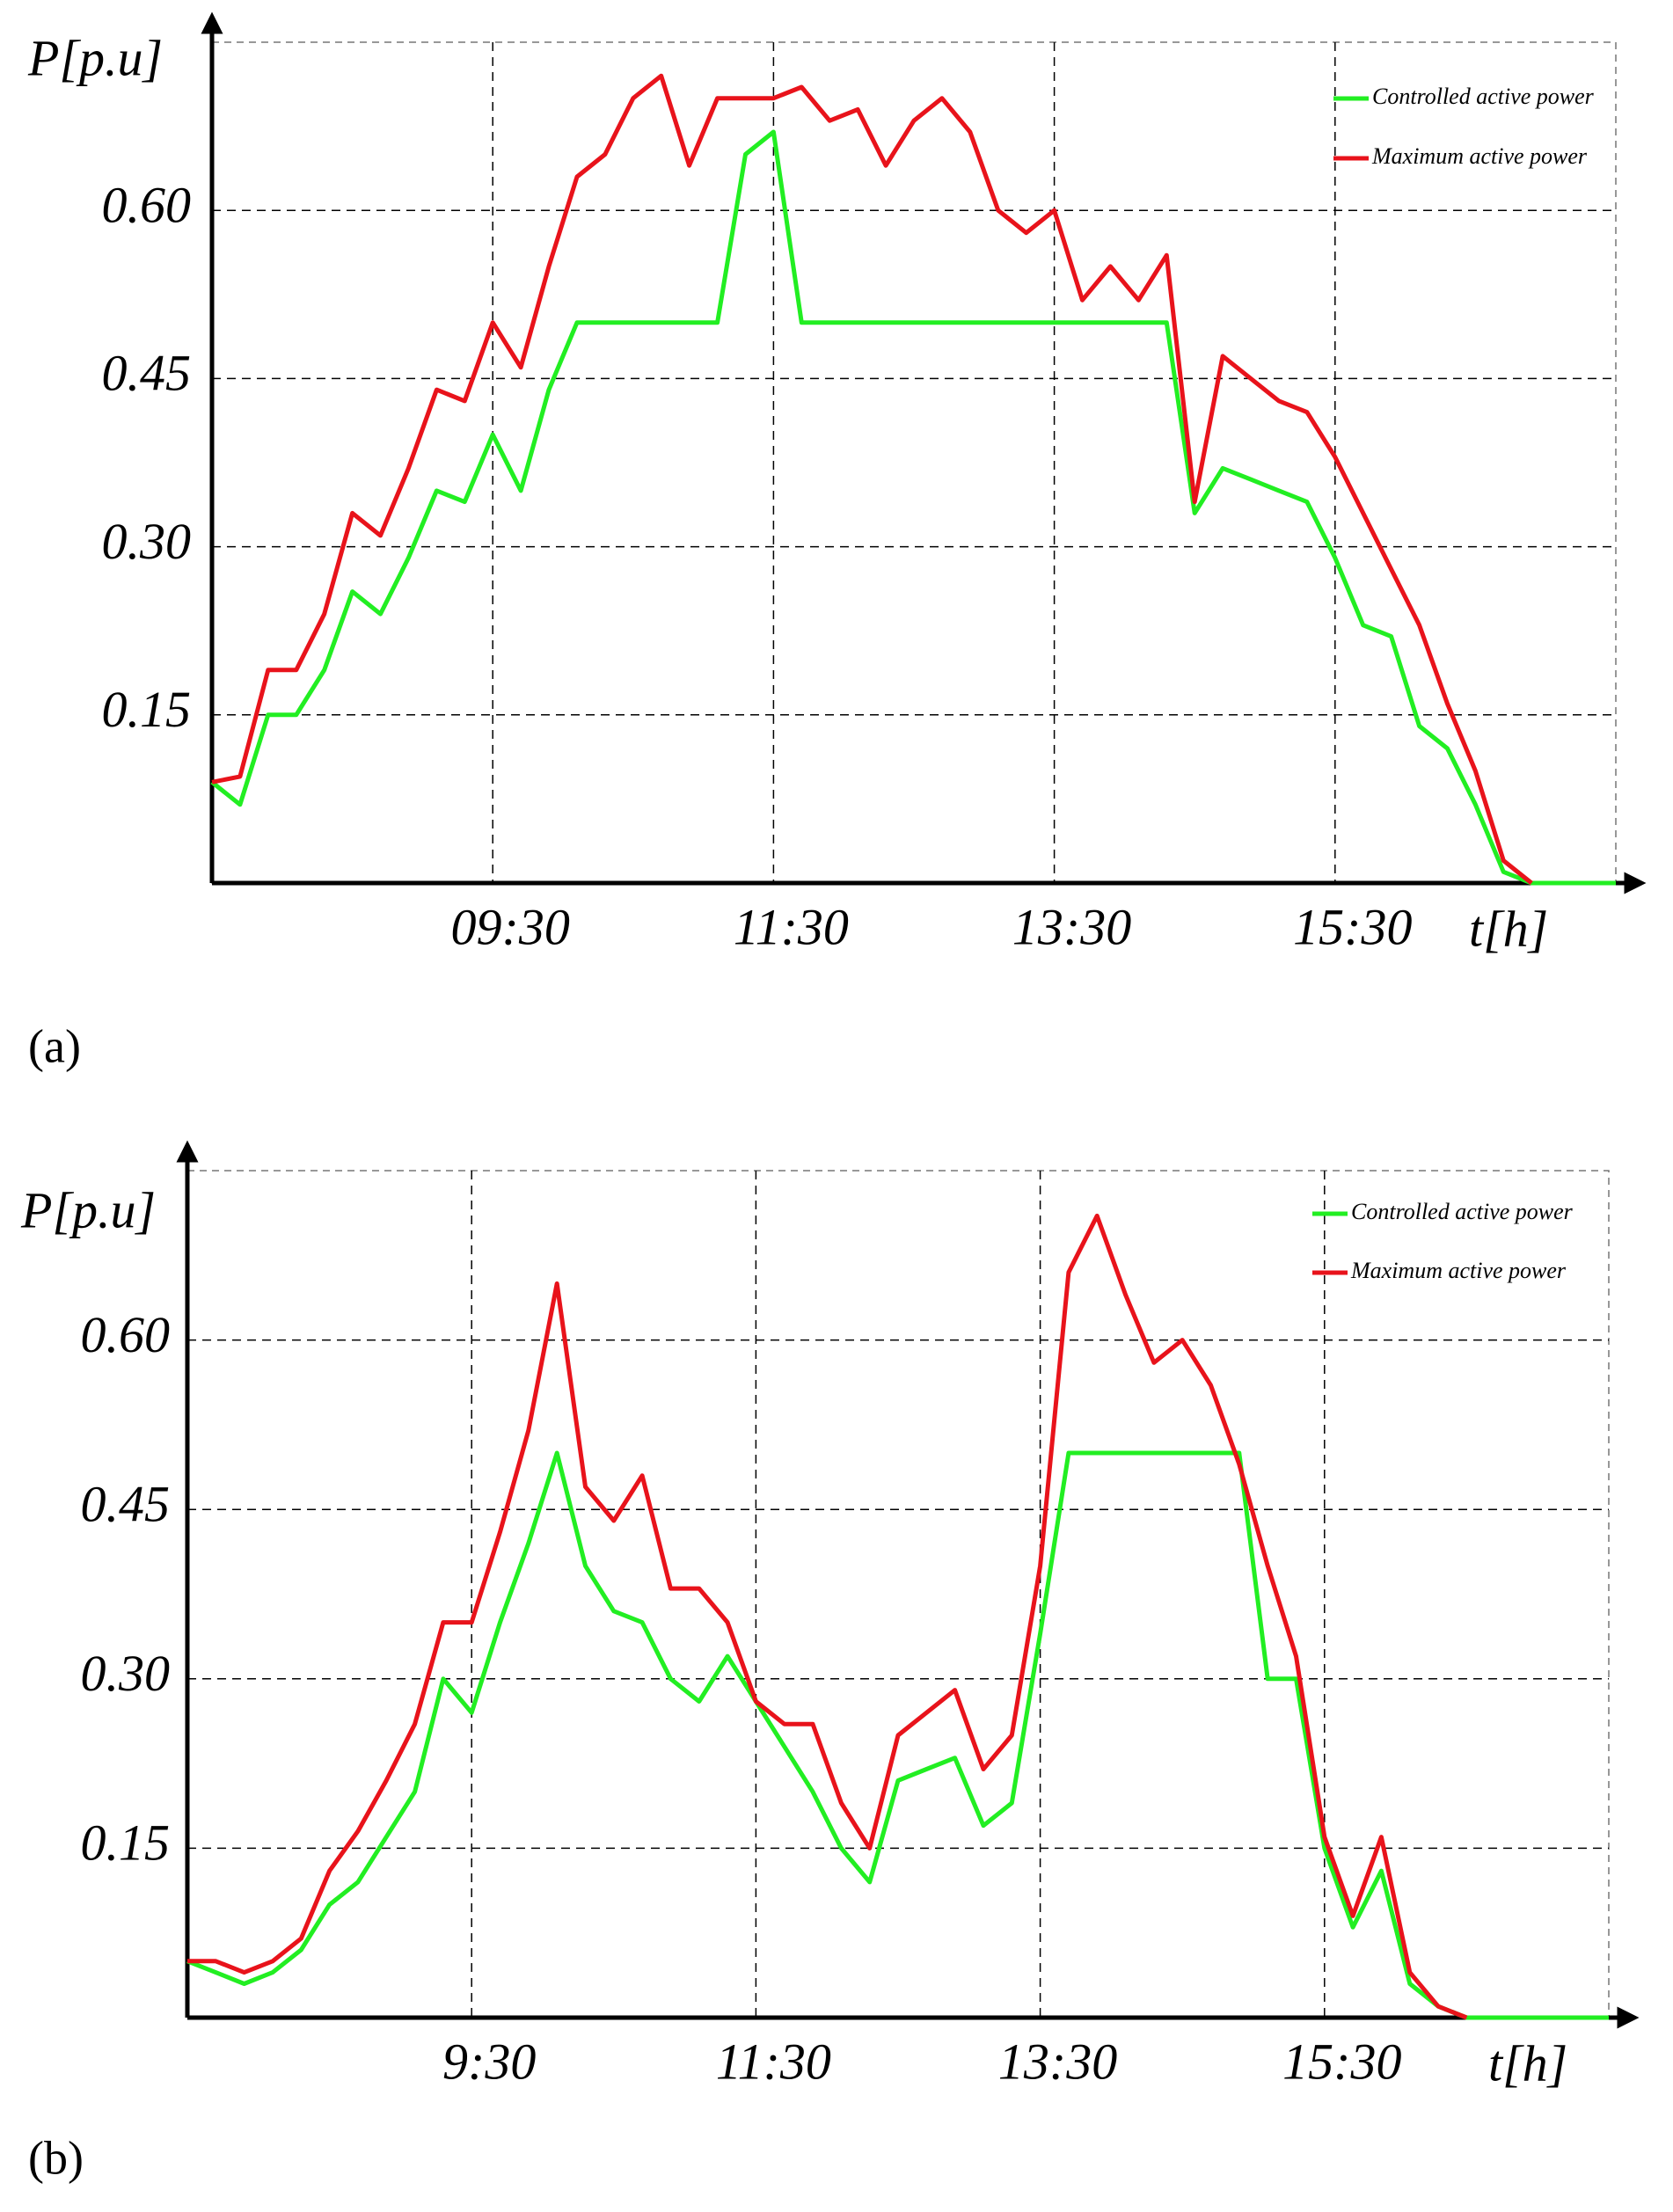 The image size is (1673, 2212). What do you see at coordinates (489, 2061) in the screenshot?
I see `x-tick-label: 9:30` at bounding box center [489, 2061].